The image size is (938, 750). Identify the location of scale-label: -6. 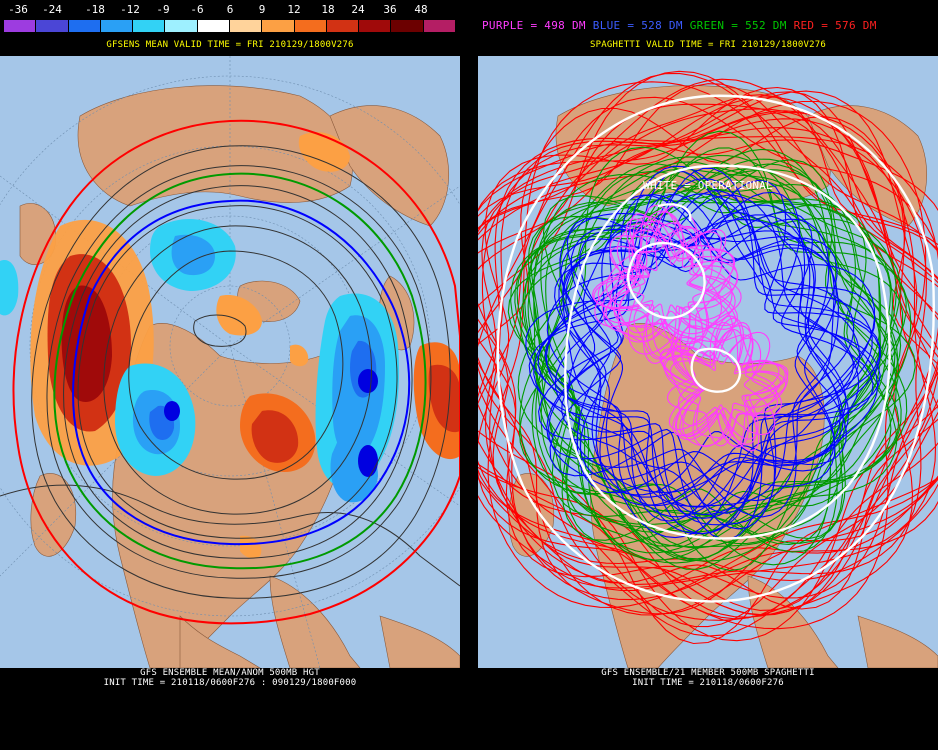
(197, 9).